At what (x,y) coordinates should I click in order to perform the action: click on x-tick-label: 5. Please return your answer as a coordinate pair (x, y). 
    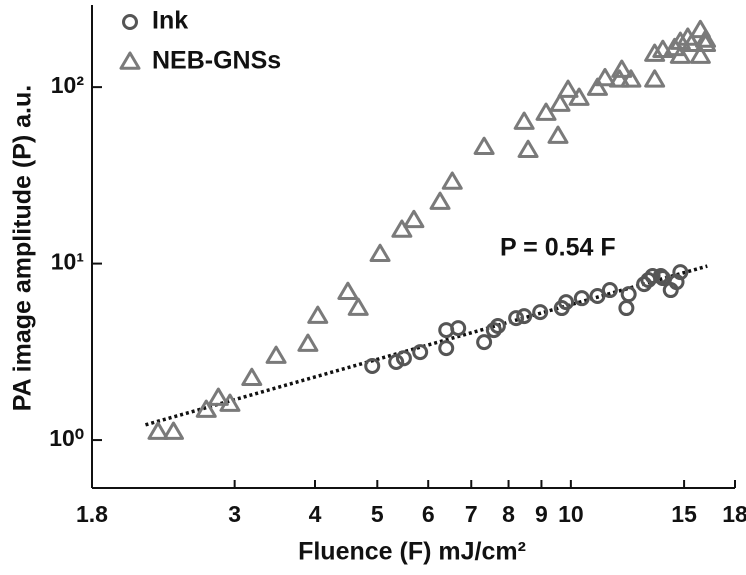
    Looking at the image, I should click on (377, 514).